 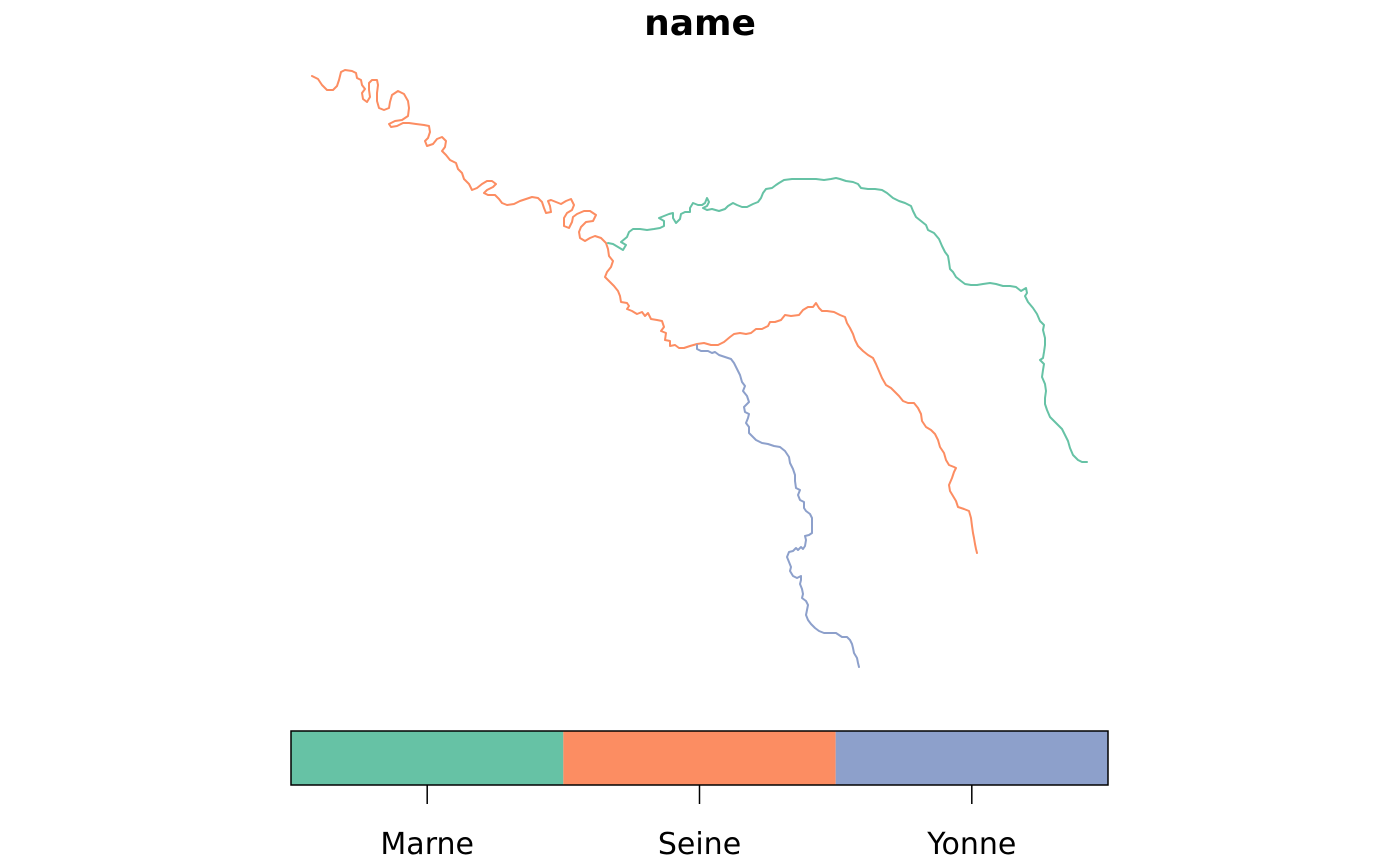 I want to click on river-marne, so click(x=847, y=320).